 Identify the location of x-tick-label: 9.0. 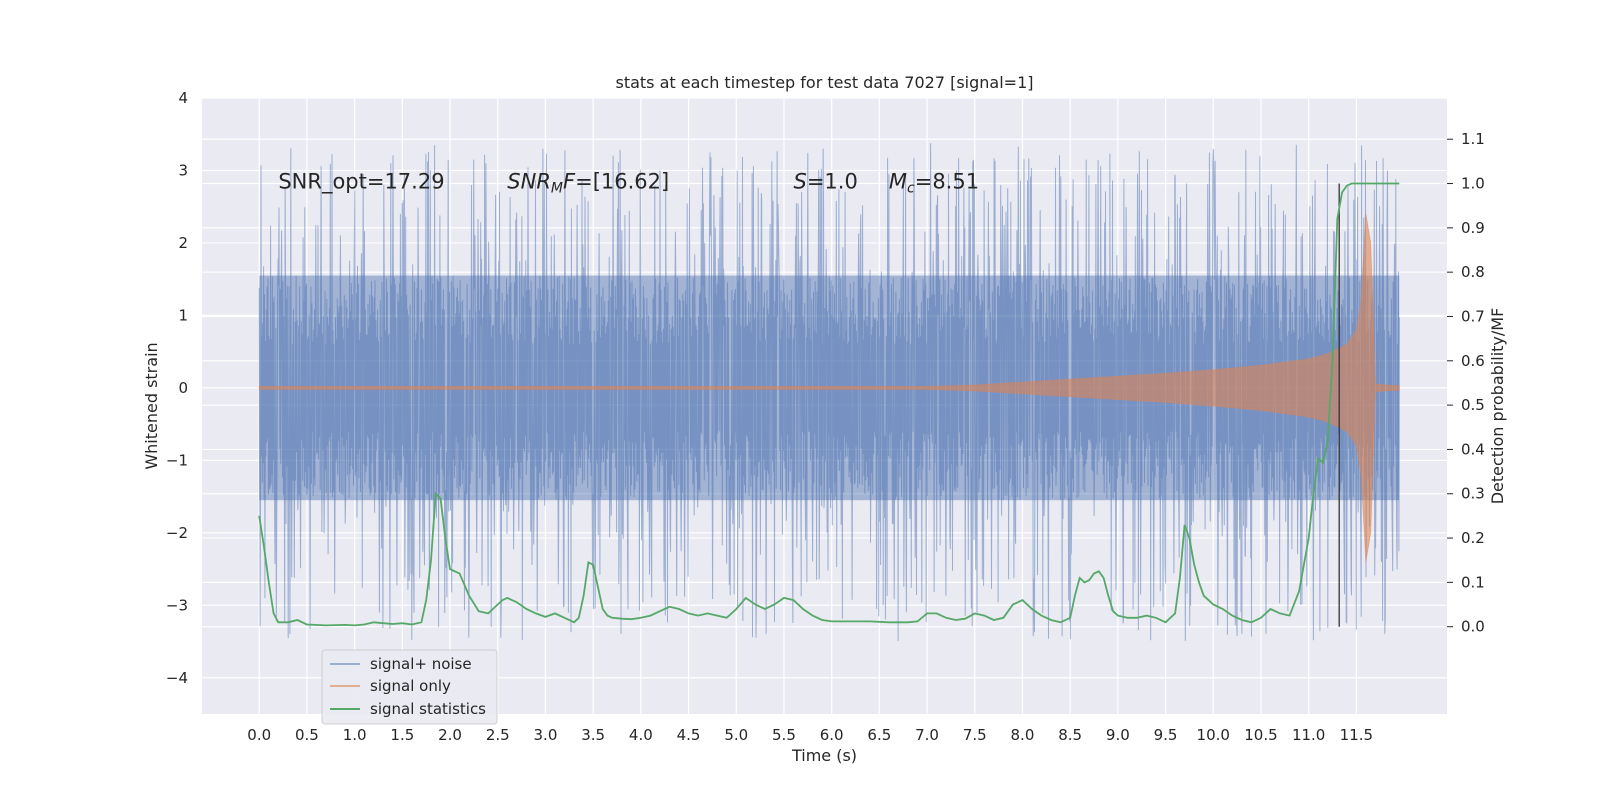
(1118, 735).